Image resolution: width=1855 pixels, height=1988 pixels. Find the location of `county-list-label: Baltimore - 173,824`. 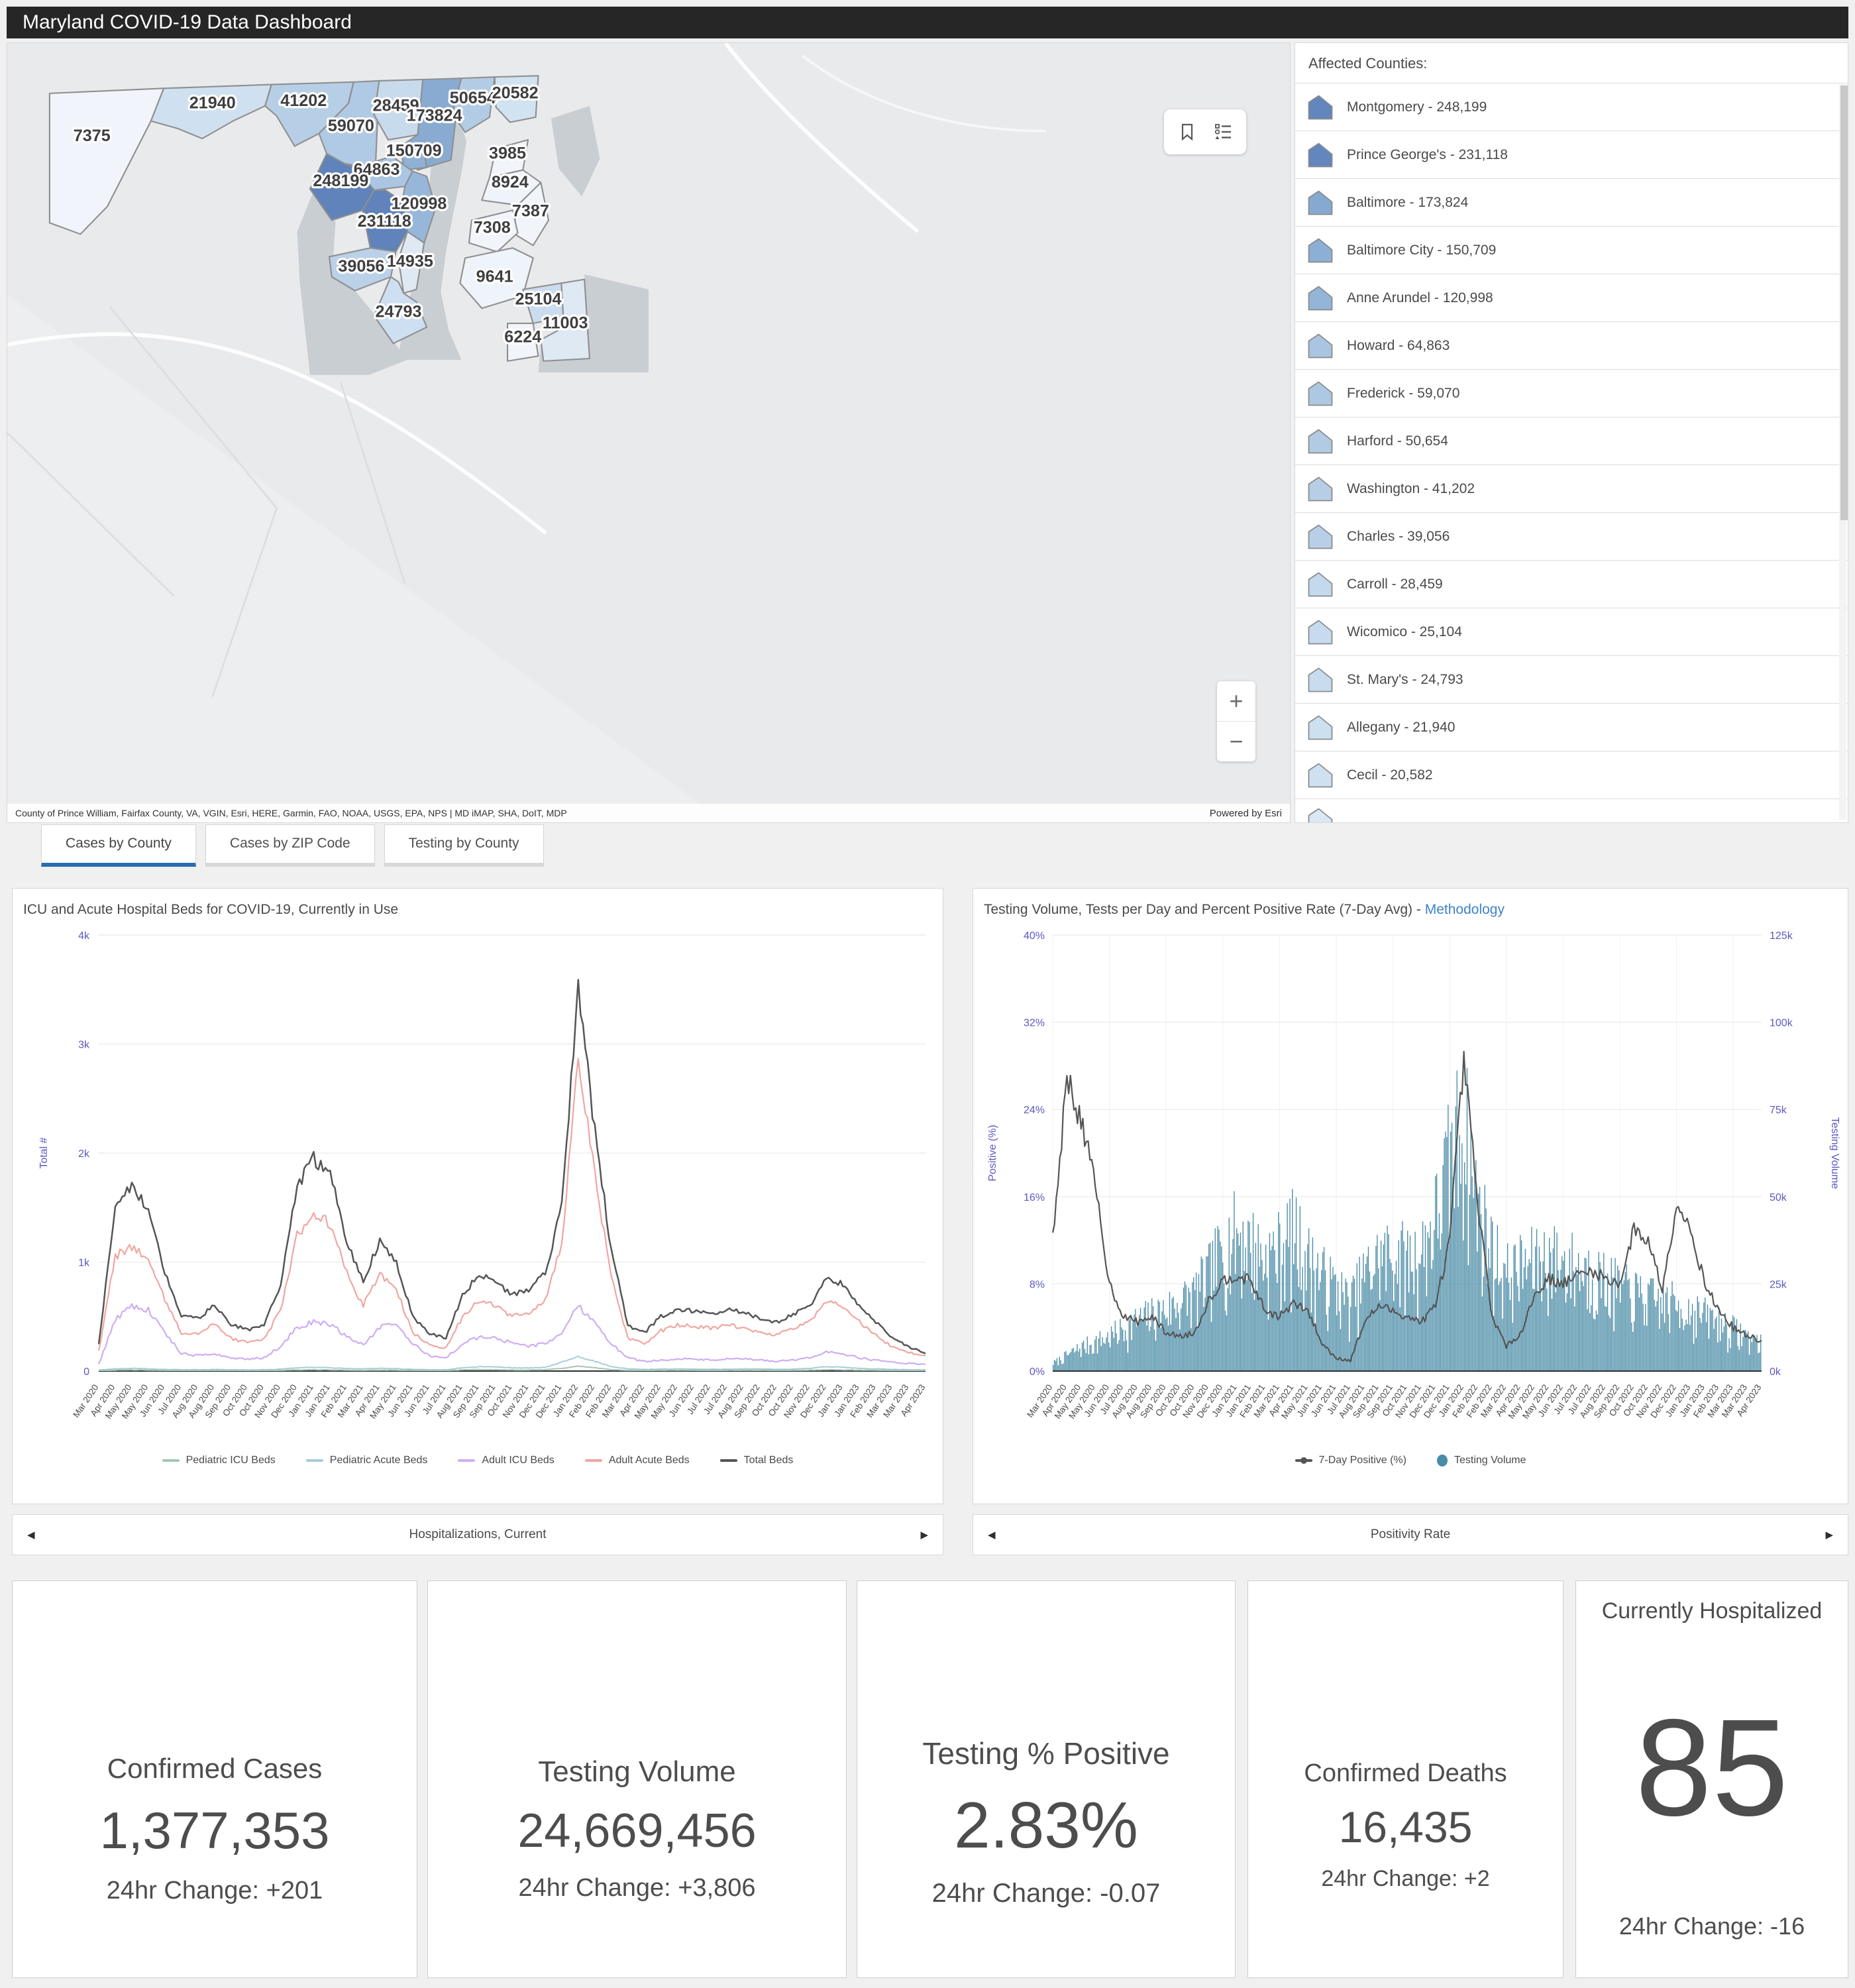

county-list-label: Baltimore - 173,824 is located at coordinates (1408, 202).